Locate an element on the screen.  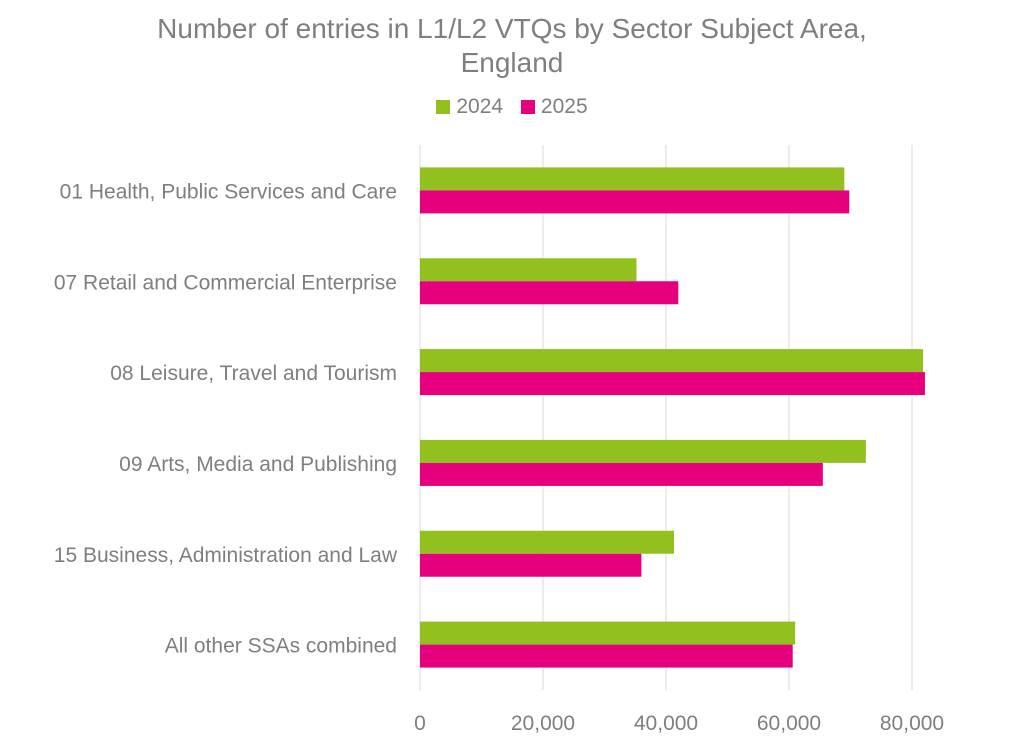
legend-swatch-2025 is located at coordinates (527, 107).